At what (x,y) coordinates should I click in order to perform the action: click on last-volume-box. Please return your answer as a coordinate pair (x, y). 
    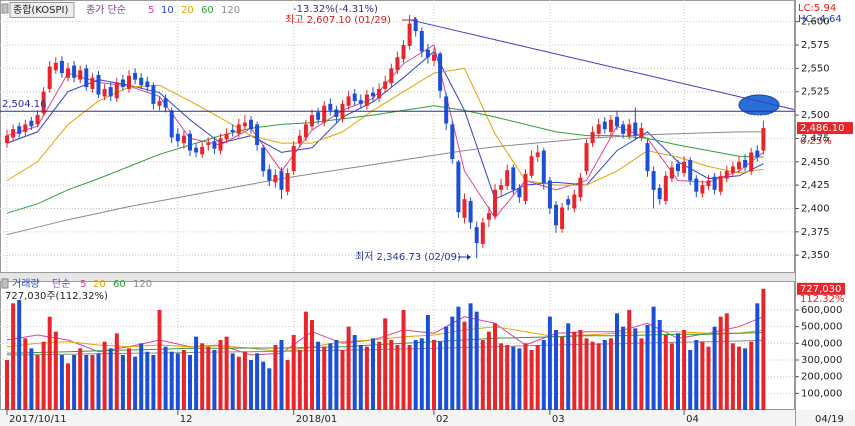
    Looking at the image, I should click on (821, 288).